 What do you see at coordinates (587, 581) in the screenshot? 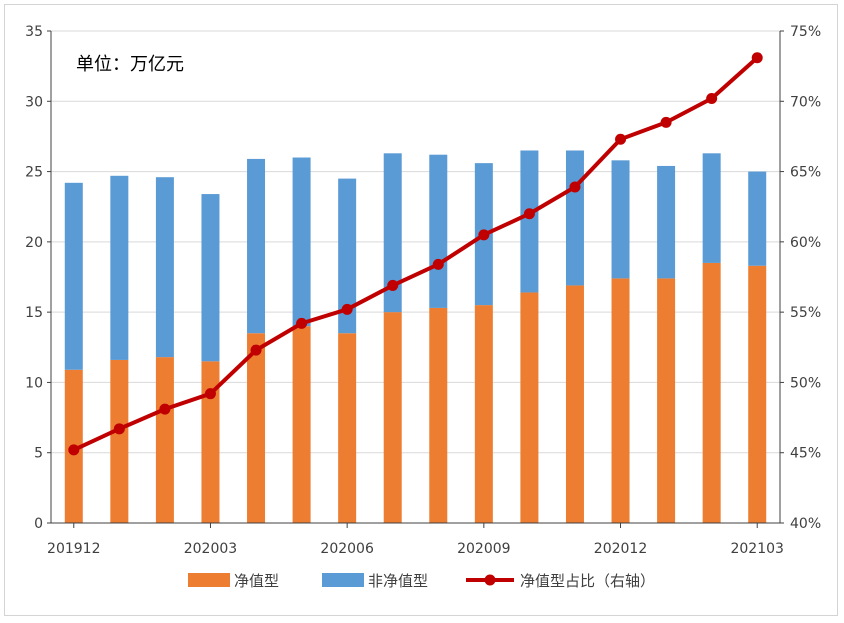
I see `legend-label: 净值型占比（右轴）` at bounding box center [587, 581].